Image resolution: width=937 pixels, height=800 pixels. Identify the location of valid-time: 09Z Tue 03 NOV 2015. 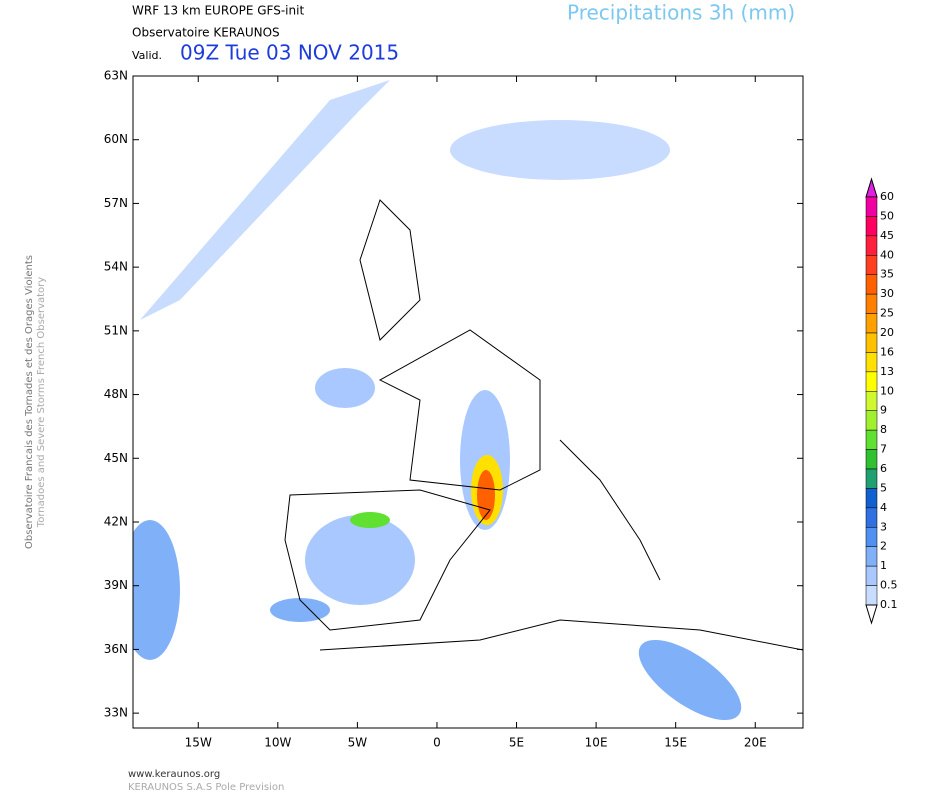
(289, 53).